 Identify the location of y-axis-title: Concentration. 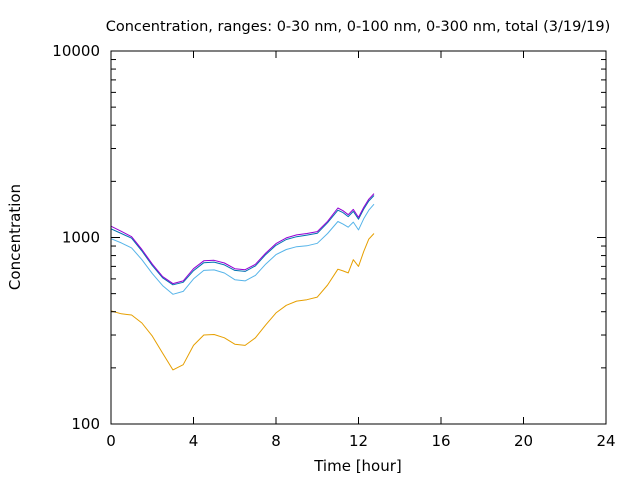
(15, 237).